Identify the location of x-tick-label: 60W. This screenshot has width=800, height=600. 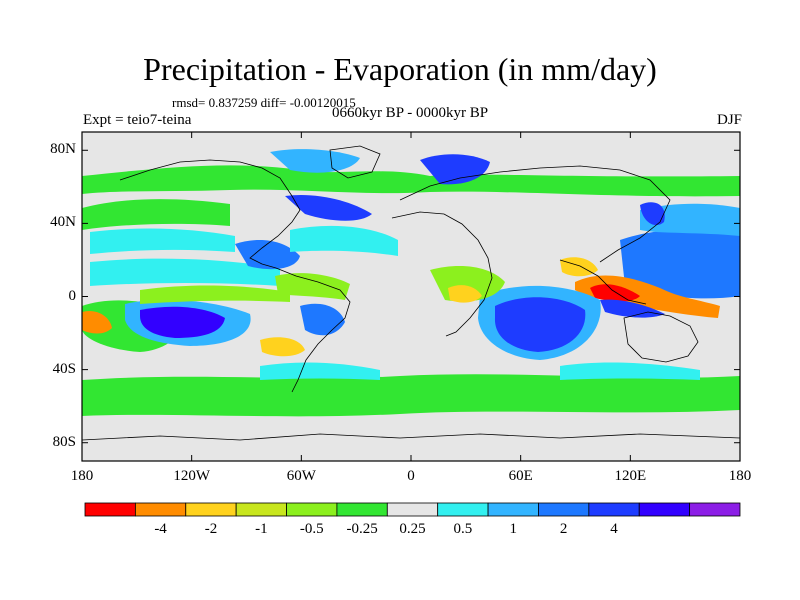
(301, 476).